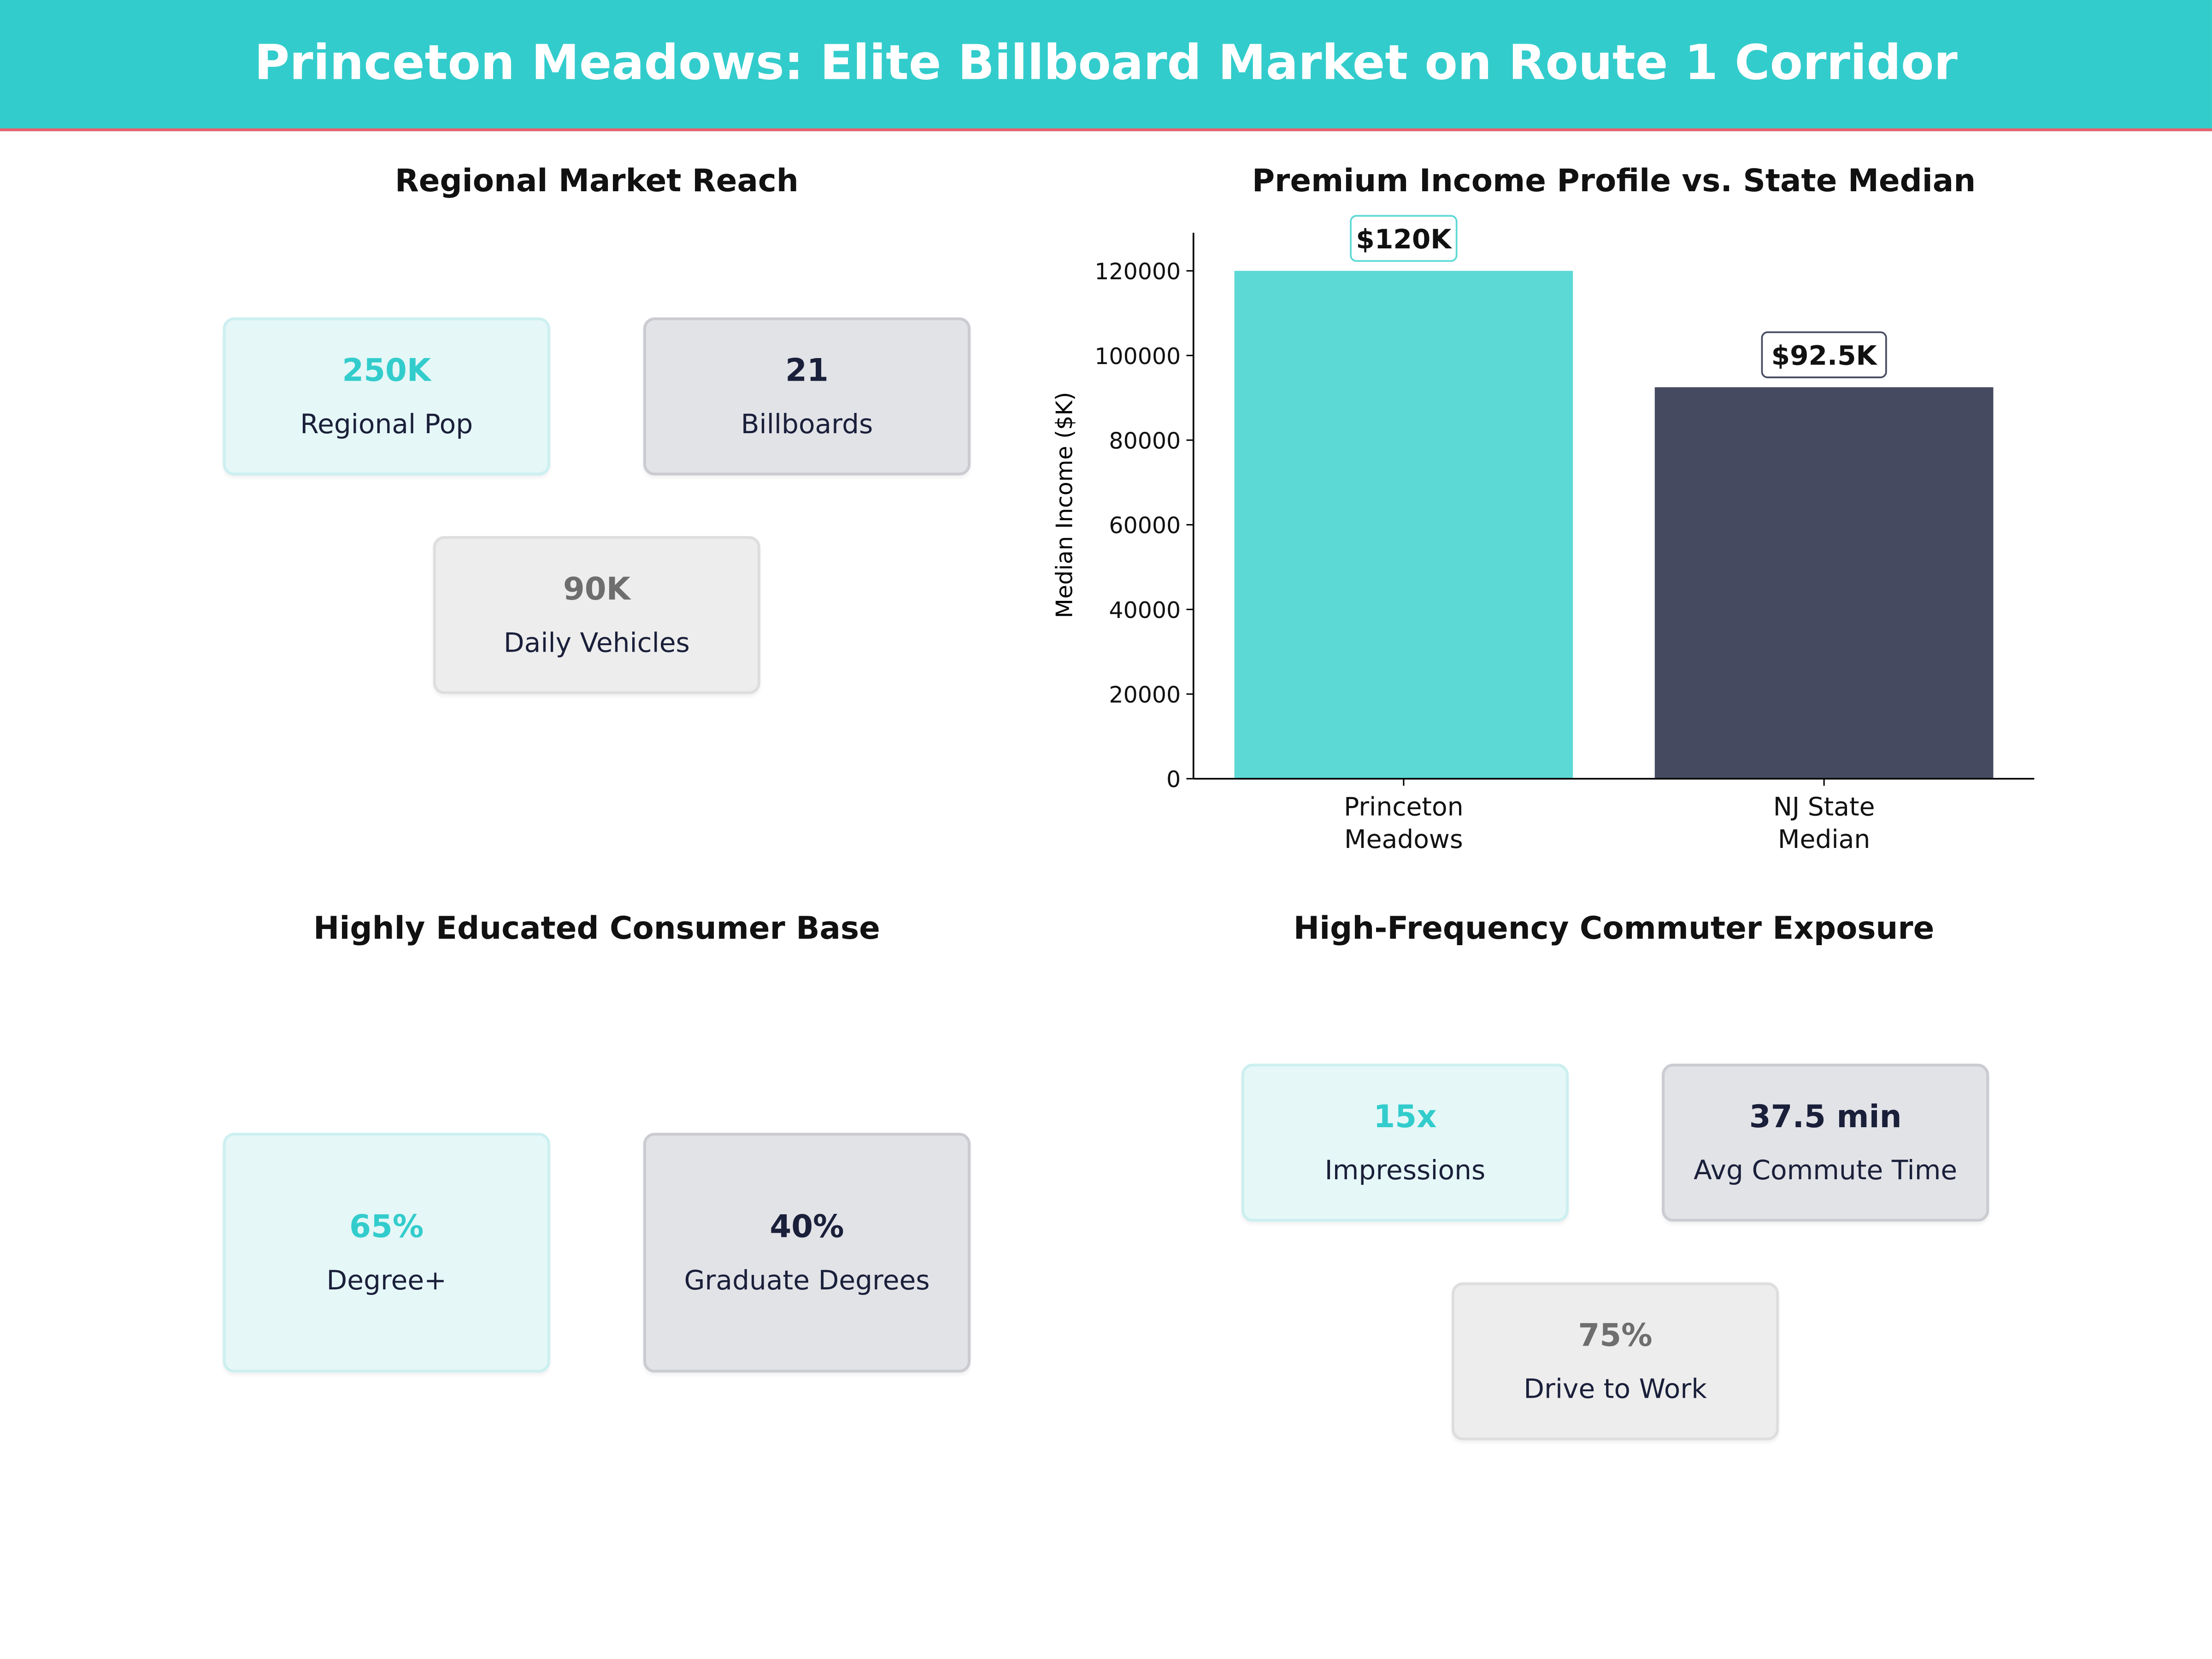 The height and width of the screenshot is (1659, 2212). I want to click on kpi-value: 65%, so click(386, 1227).